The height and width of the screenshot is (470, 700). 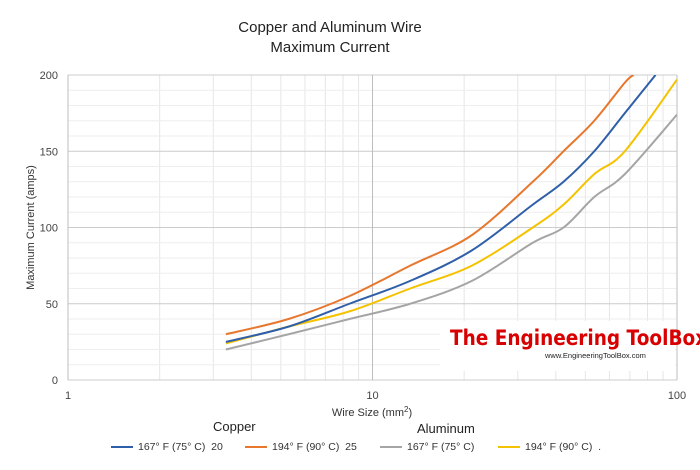 What do you see at coordinates (68, 396) in the screenshot?
I see `x-tick-label: 1` at bounding box center [68, 396].